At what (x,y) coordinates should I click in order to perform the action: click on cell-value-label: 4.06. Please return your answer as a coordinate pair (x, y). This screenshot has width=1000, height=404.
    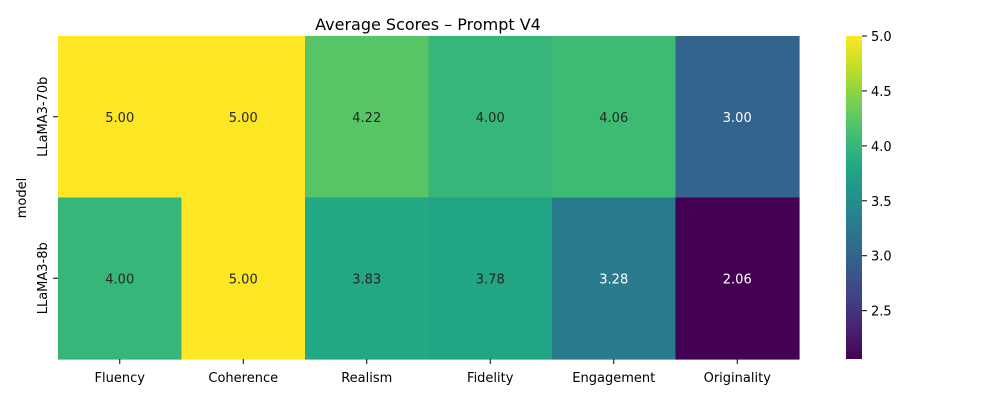
    Looking at the image, I should click on (613, 118).